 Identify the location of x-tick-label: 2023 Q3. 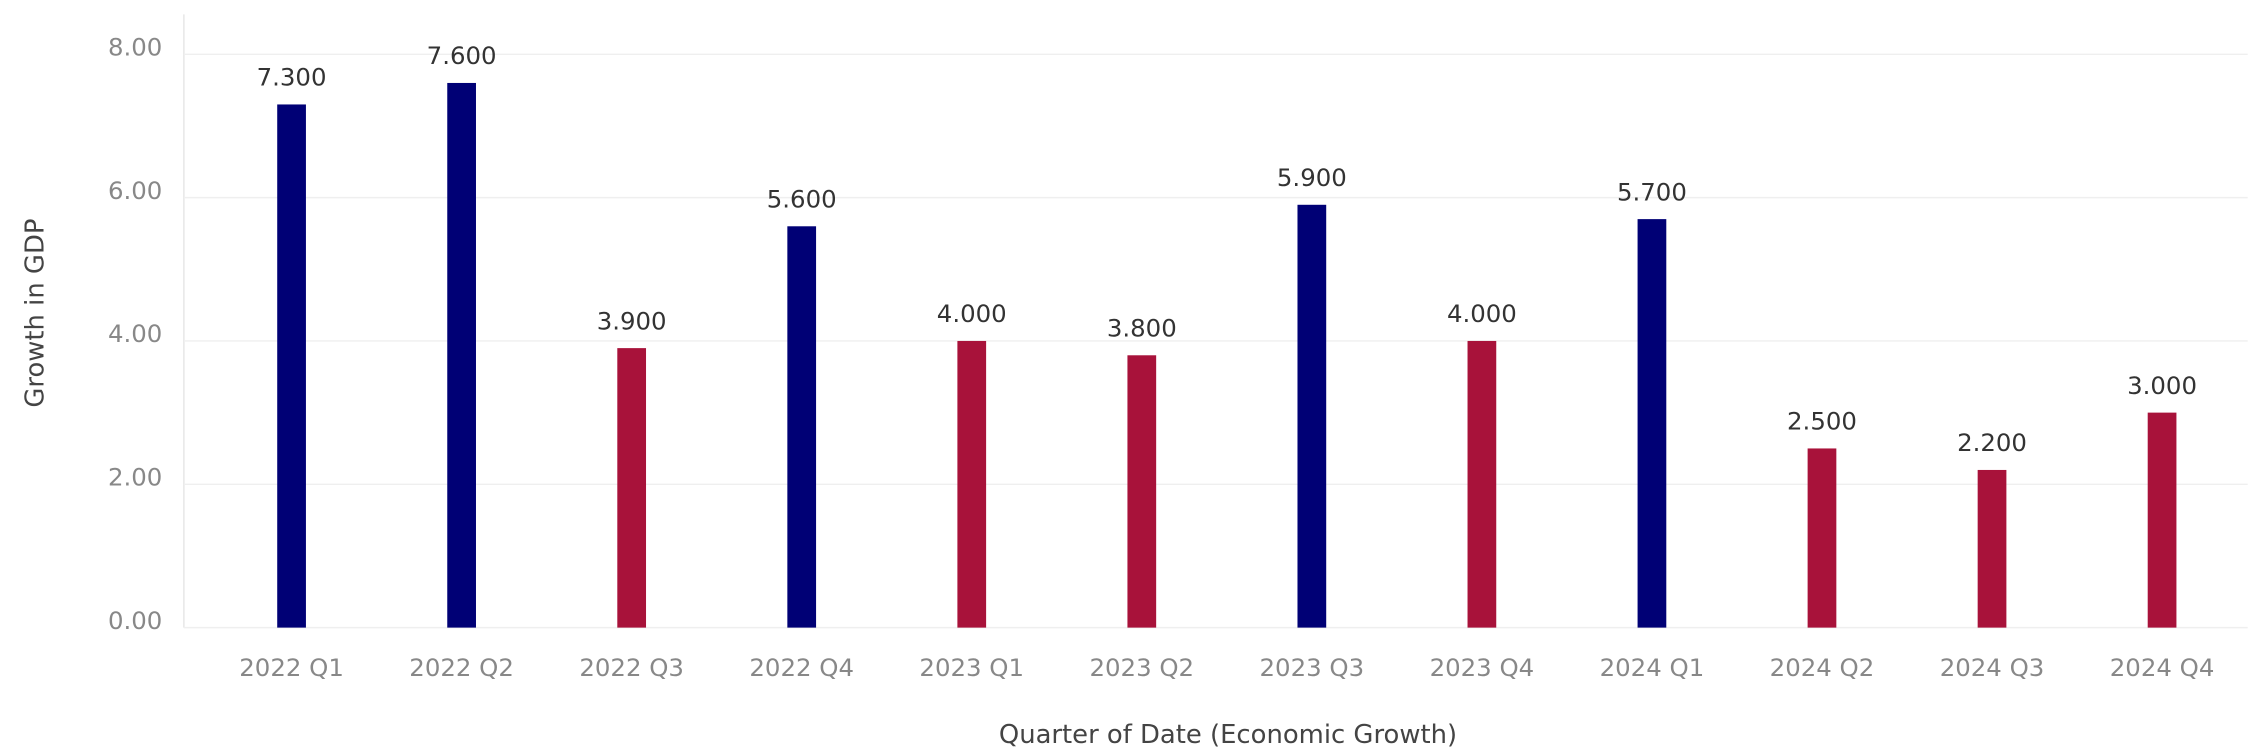
(1312, 667).